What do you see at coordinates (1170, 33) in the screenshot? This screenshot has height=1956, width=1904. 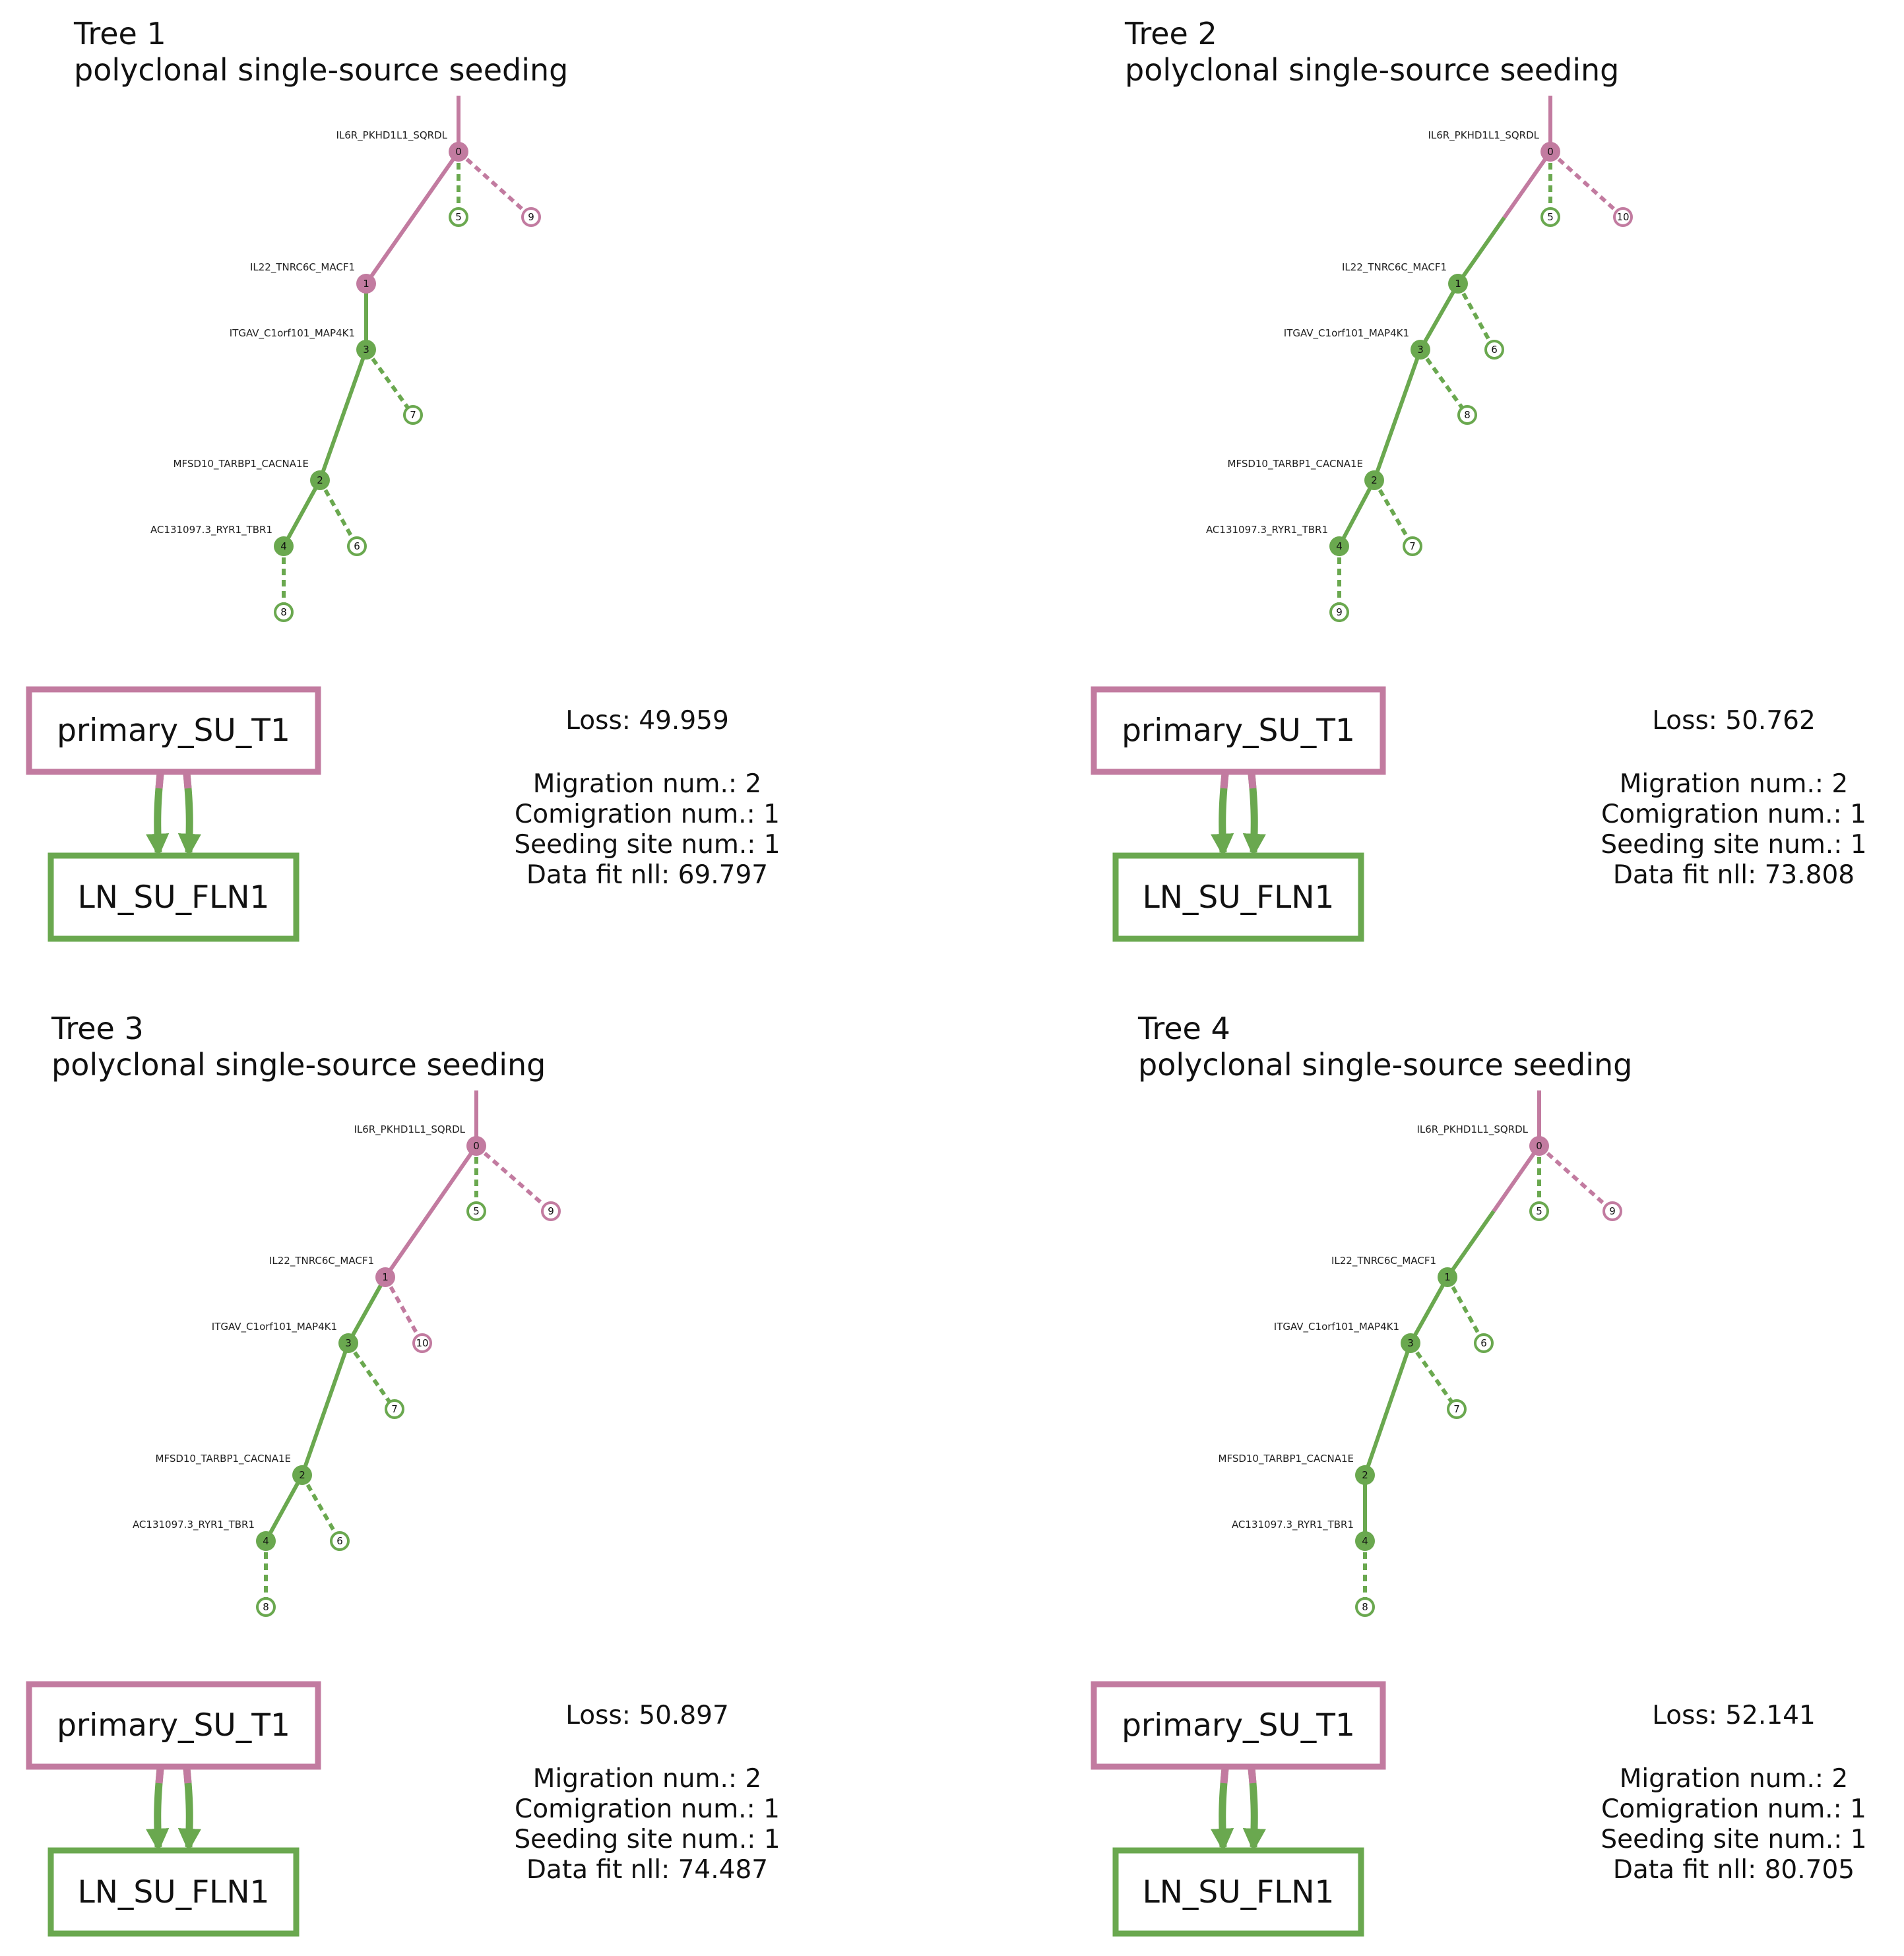 I see `tree-title: Tree 2` at bounding box center [1170, 33].